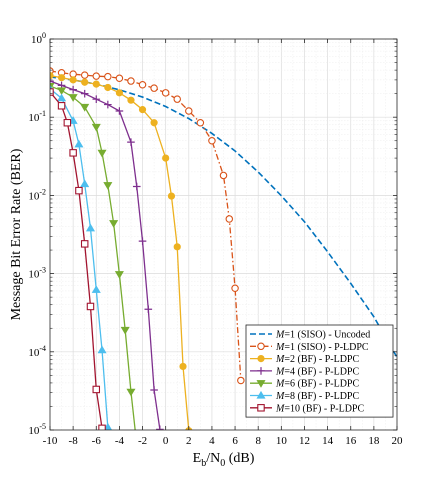  What do you see at coordinates (258, 441) in the screenshot?
I see `x-tick-label: 8` at bounding box center [258, 441].